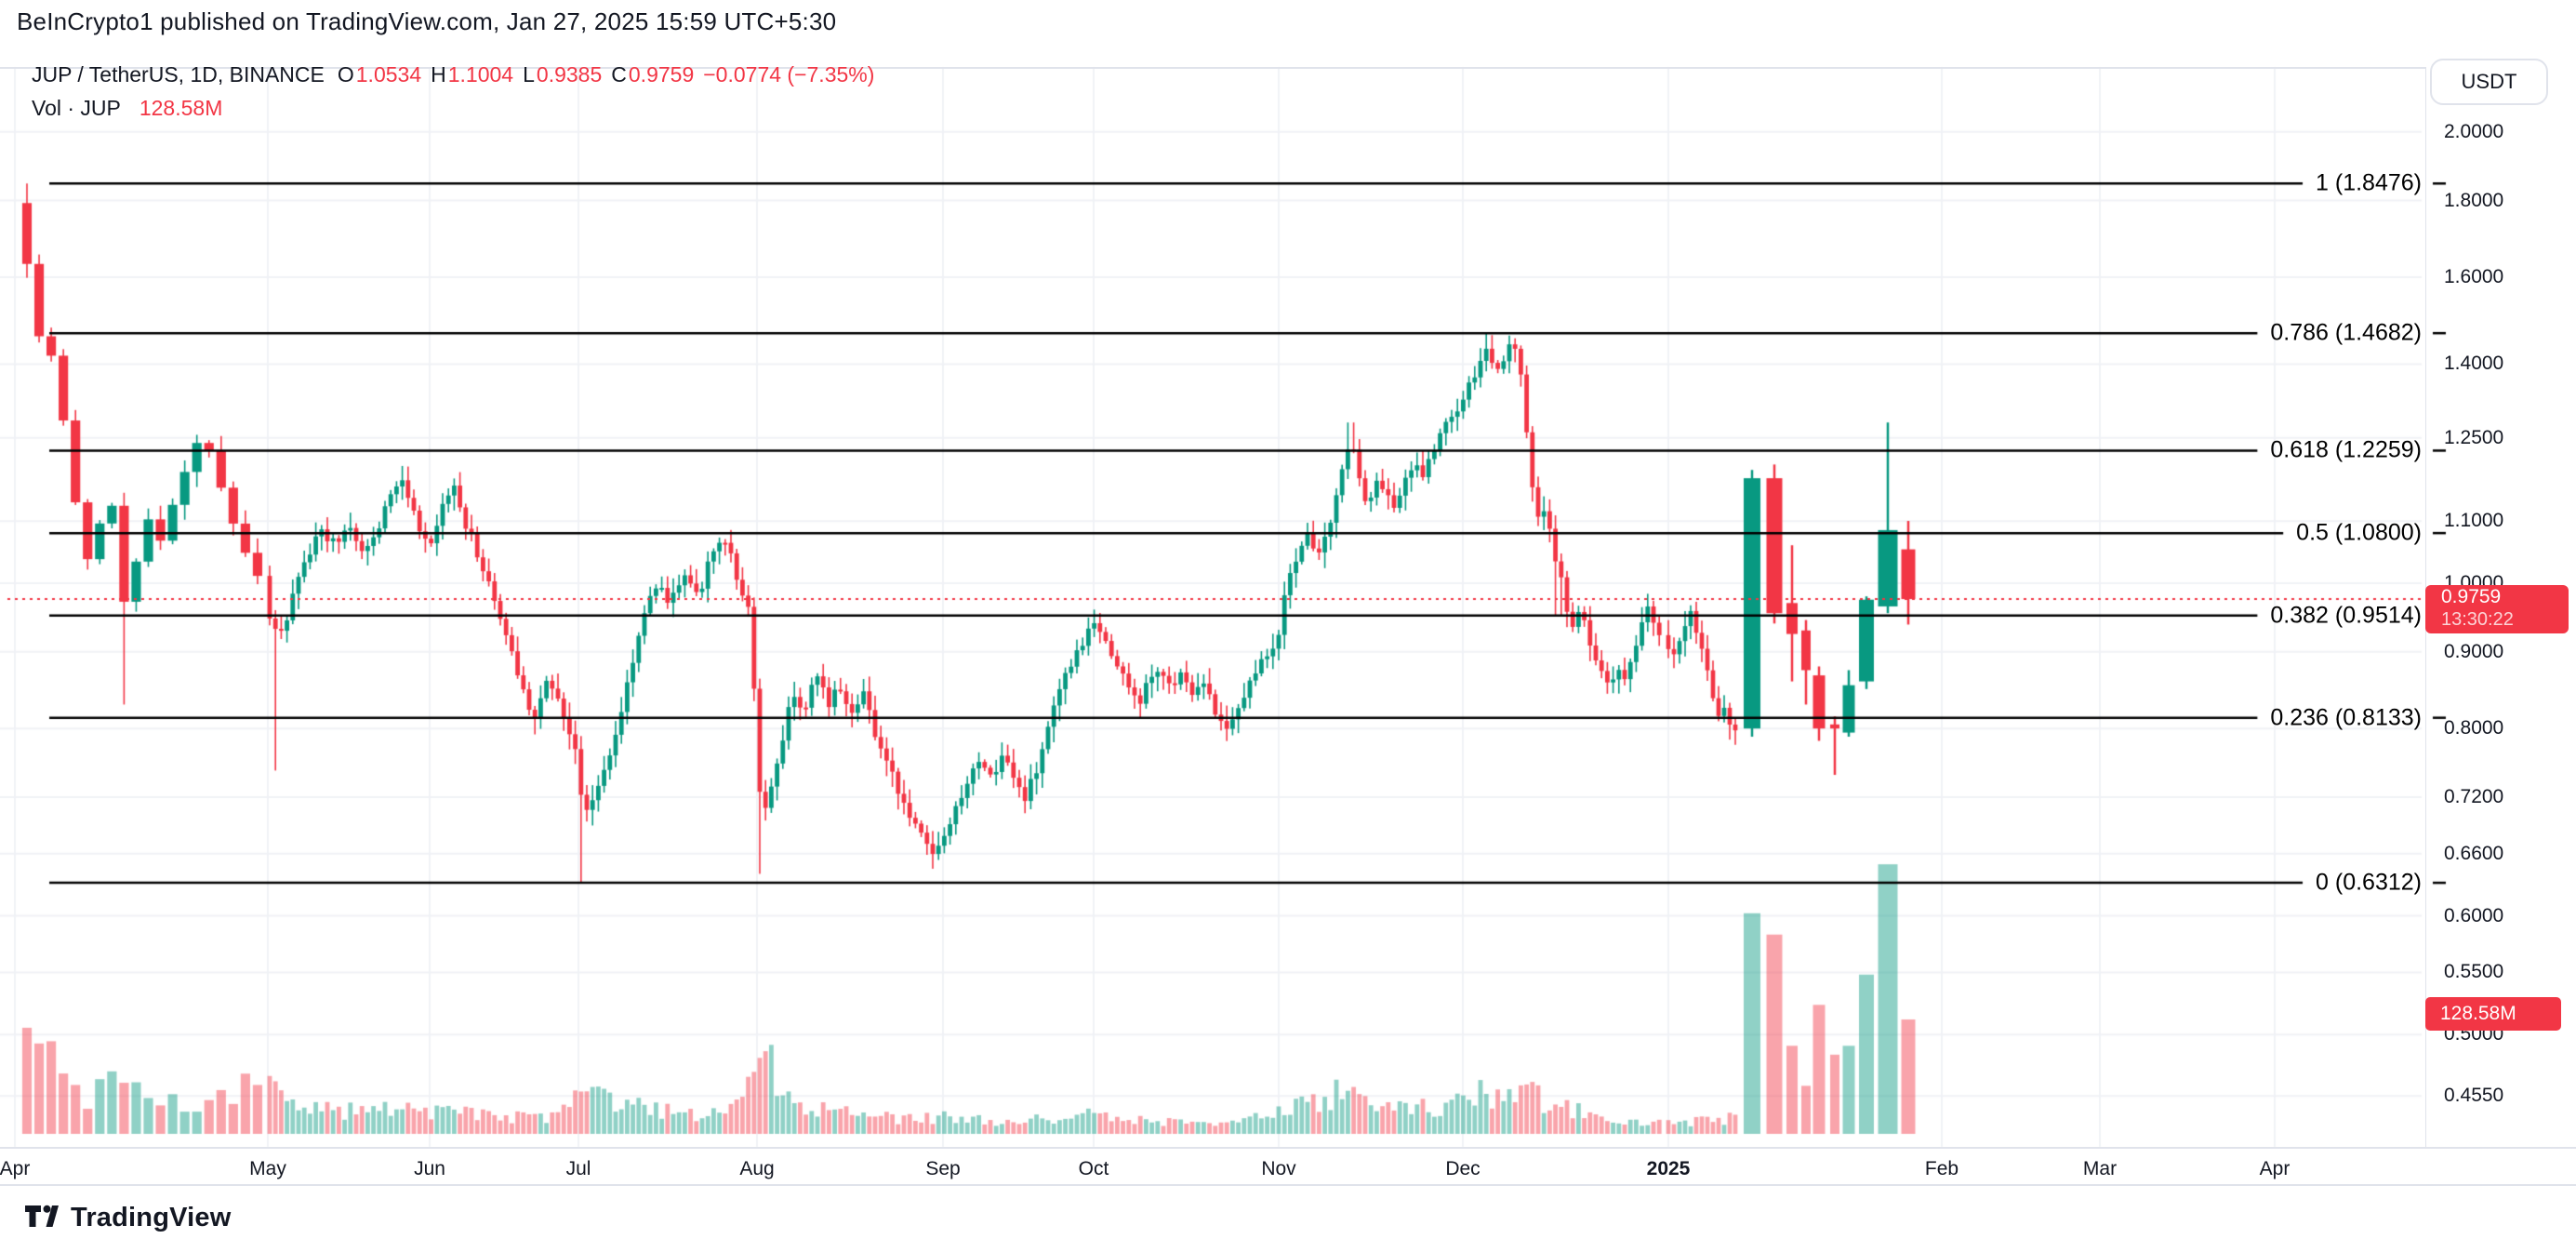 The image size is (2576, 1252). Describe the element at coordinates (2369, 882) in the screenshot. I see `fib-level-label: 0 (0.6312)` at that location.